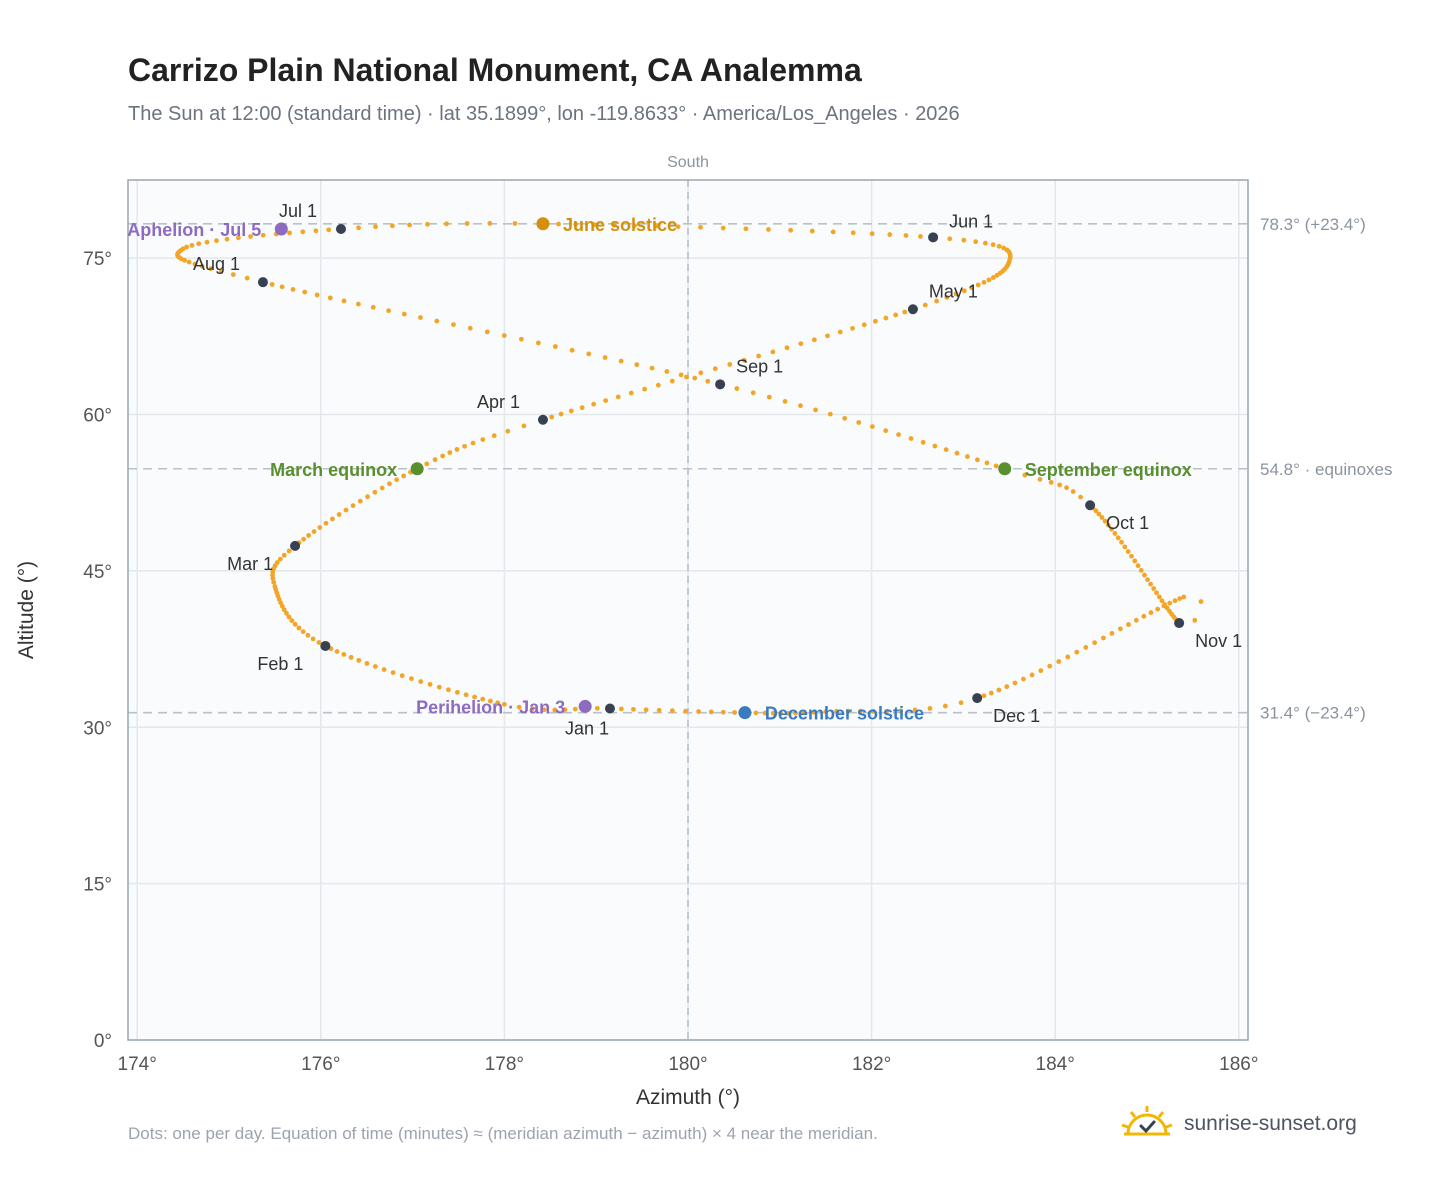  What do you see at coordinates (250, 564) in the screenshot?
I see `month-label: Mar 1` at bounding box center [250, 564].